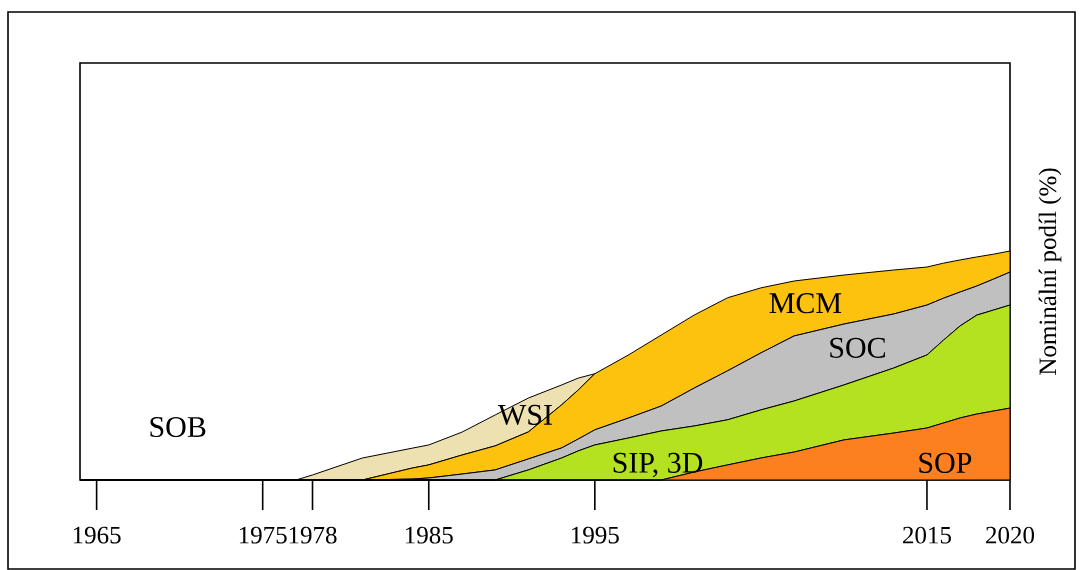 This screenshot has width=1083, height=570. What do you see at coordinates (429, 535) in the screenshot?
I see `x-tick-label: 1985` at bounding box center [429, 535].